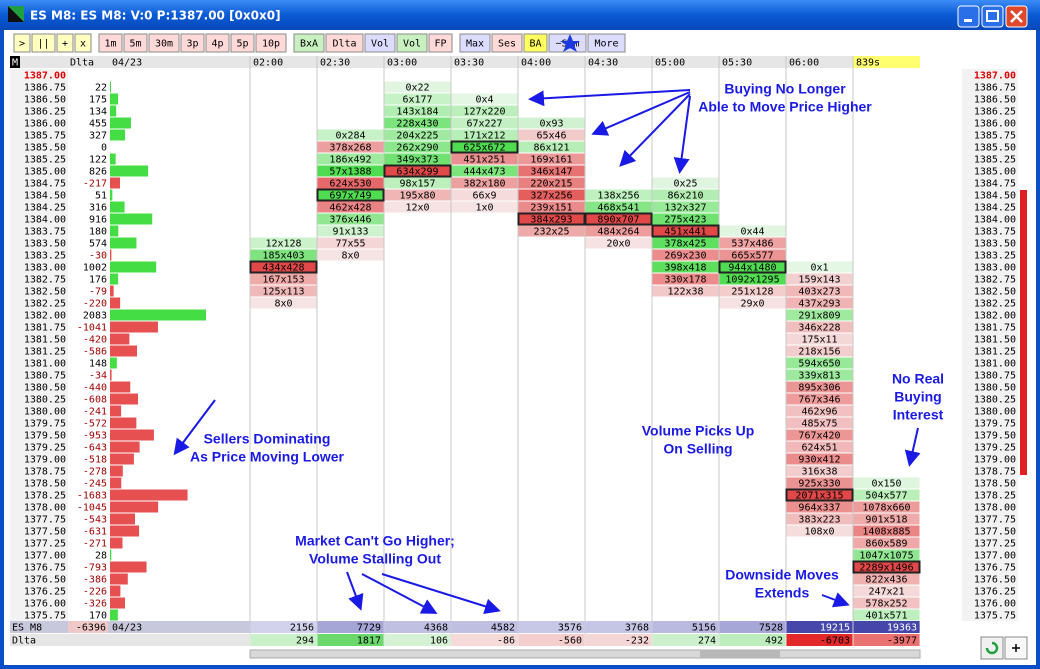  Describe the element at coordinates (968, 16) in the screenshot. I see `minimize-button` at that location.